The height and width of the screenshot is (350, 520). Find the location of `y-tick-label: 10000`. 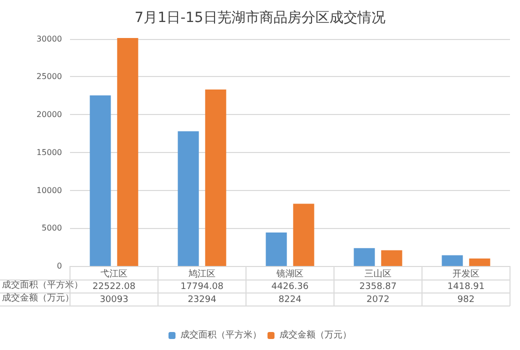

y-tick-label: 10000 is located at coordinates (49, 190).